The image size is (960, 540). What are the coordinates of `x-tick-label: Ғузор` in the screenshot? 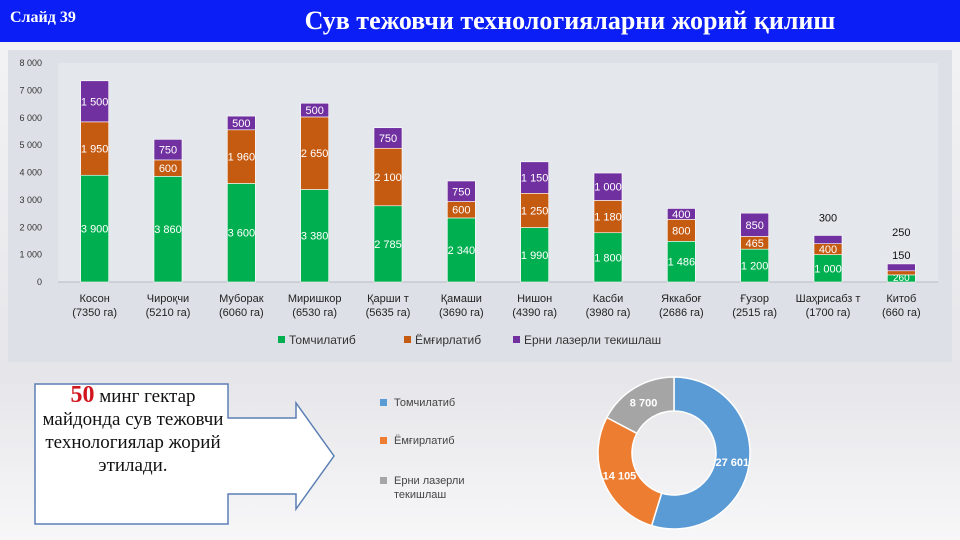 It's located at (754, 299).